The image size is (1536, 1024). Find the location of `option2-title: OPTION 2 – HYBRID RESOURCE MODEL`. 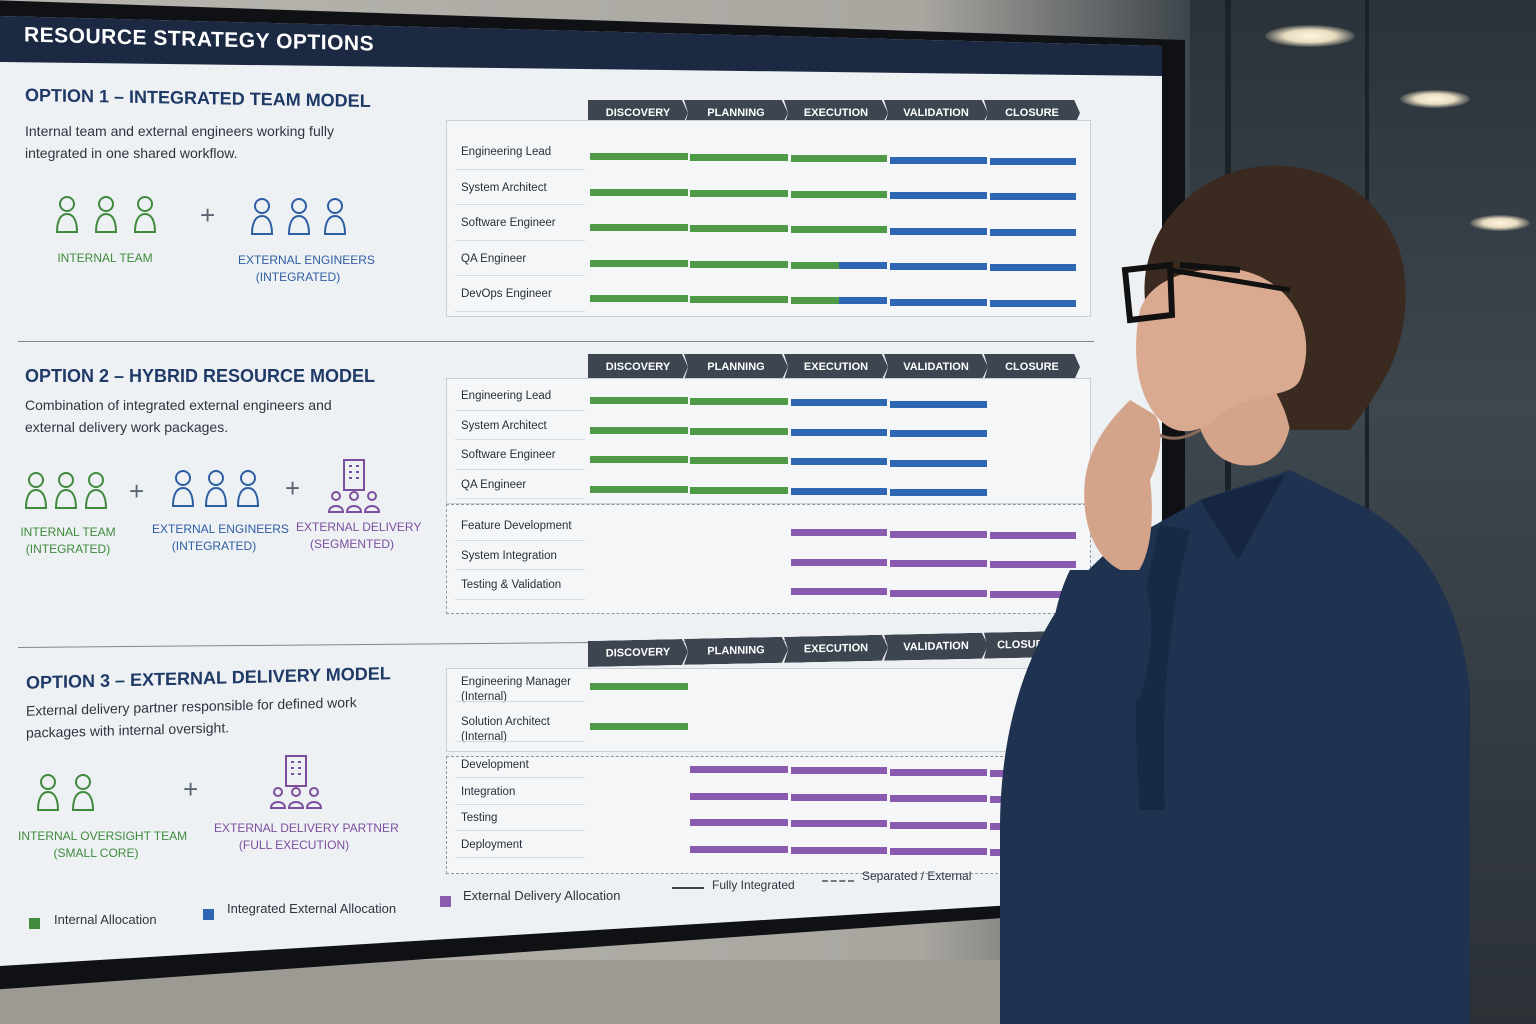

option2-title: OPTION 2 – HYBRID RESOURCE MODEL is located at coordinates (200, 376).